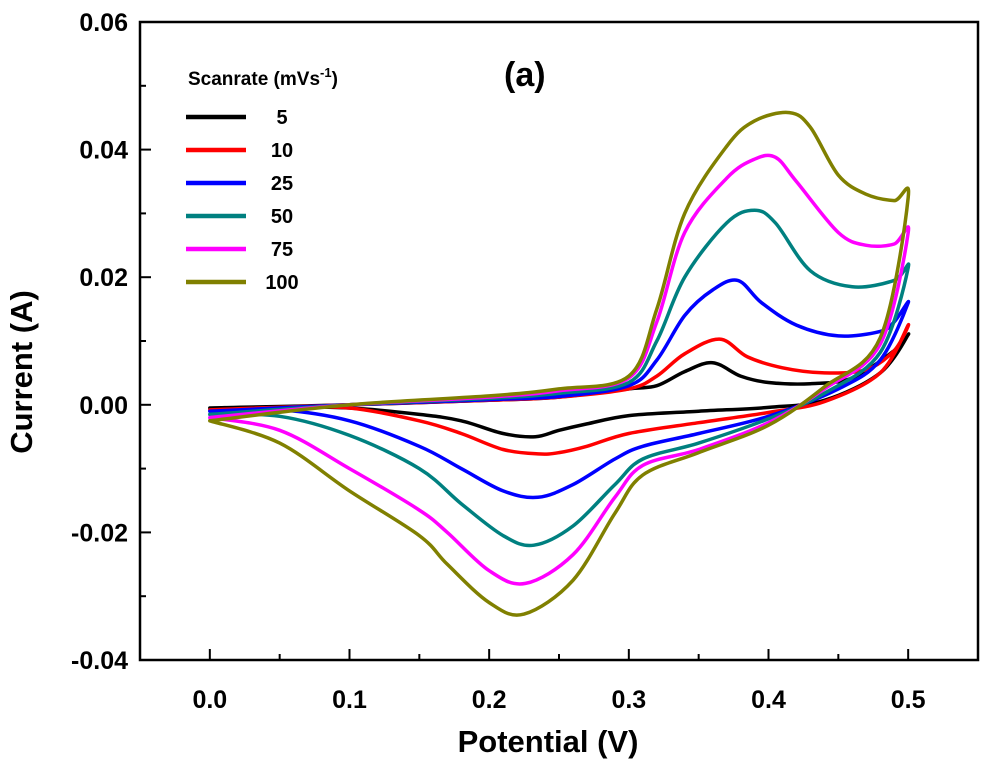 This screenshot has width=983, height=761. I want to click on x-axis-title: Potential (V), so click(548, 741).